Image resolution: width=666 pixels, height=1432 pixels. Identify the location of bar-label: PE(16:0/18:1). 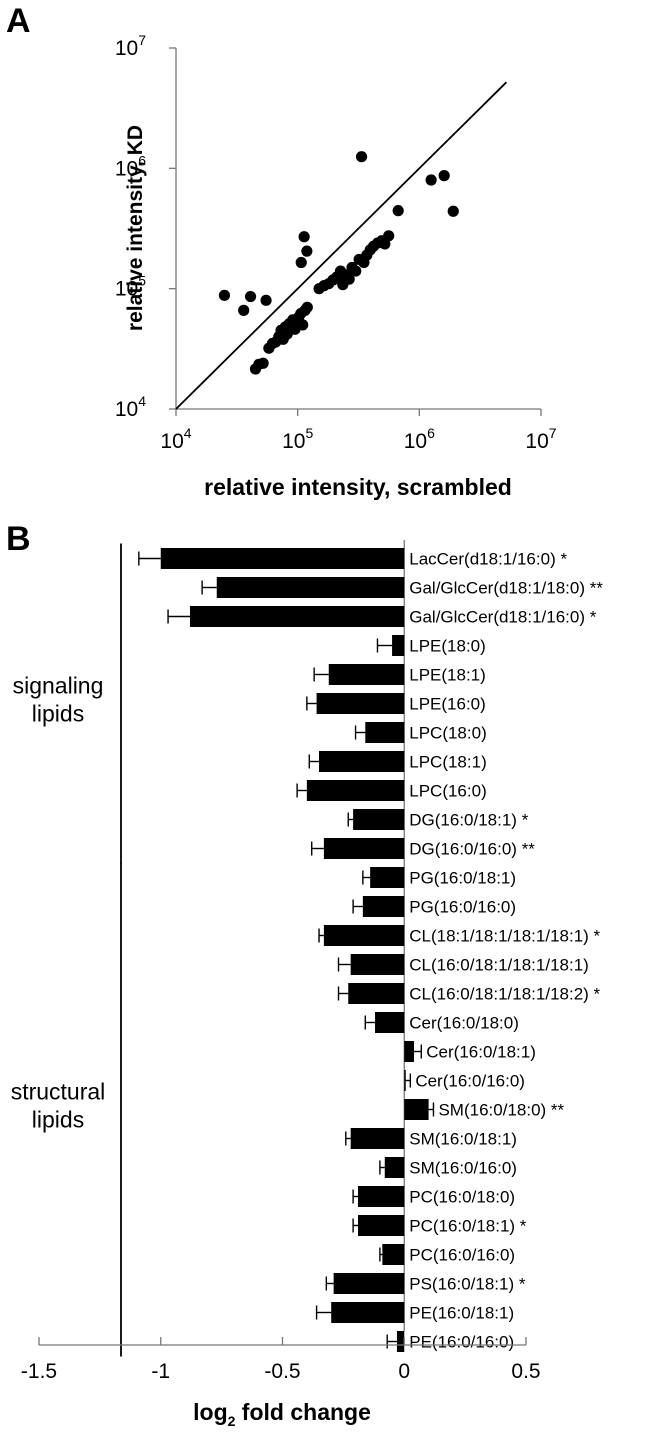
(461, 1313).